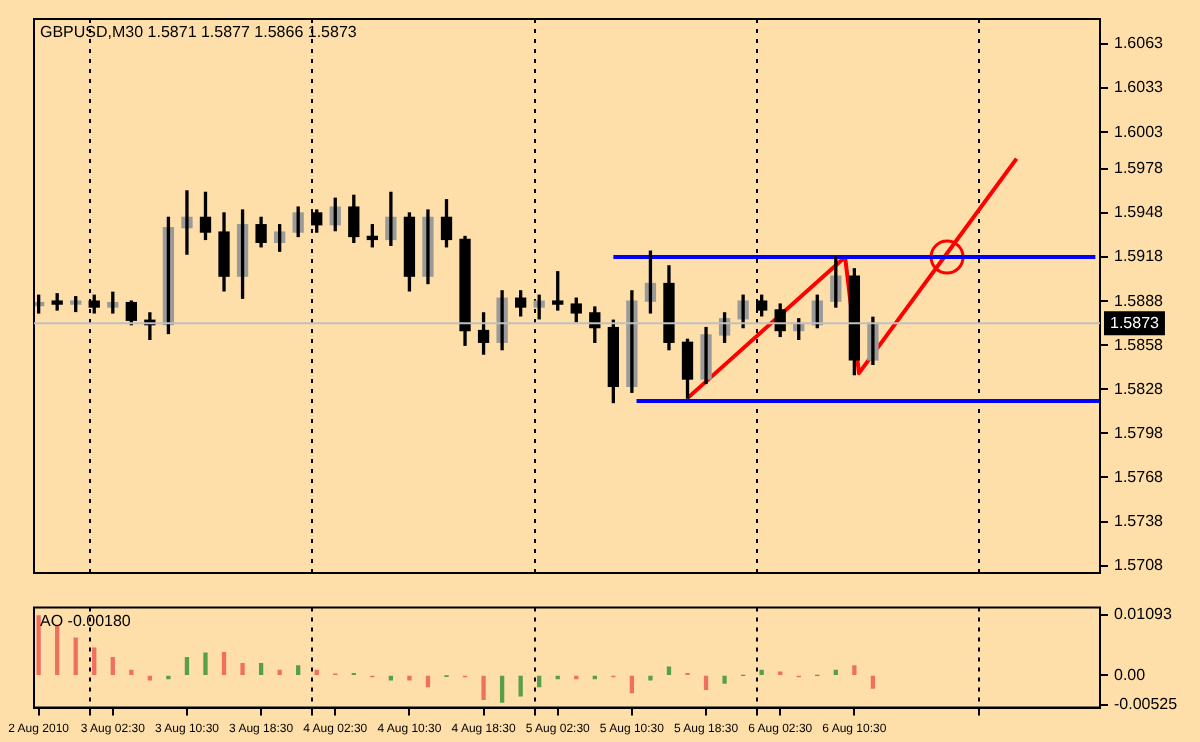 The height and width of the screenshot is (742, 1200). I want to click on y-tick-label: 1.6033, so click(1139, 87).